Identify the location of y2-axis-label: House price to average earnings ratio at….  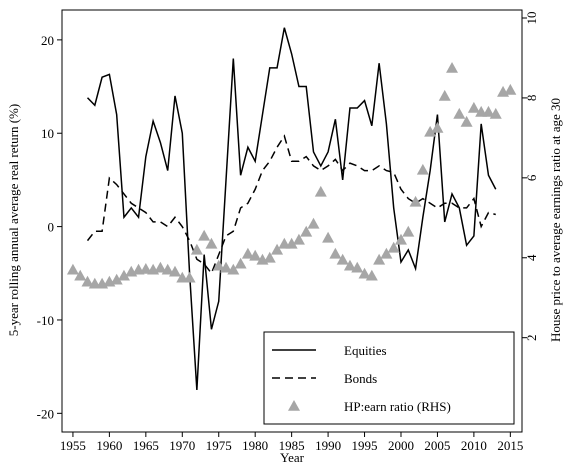
(555, 220).